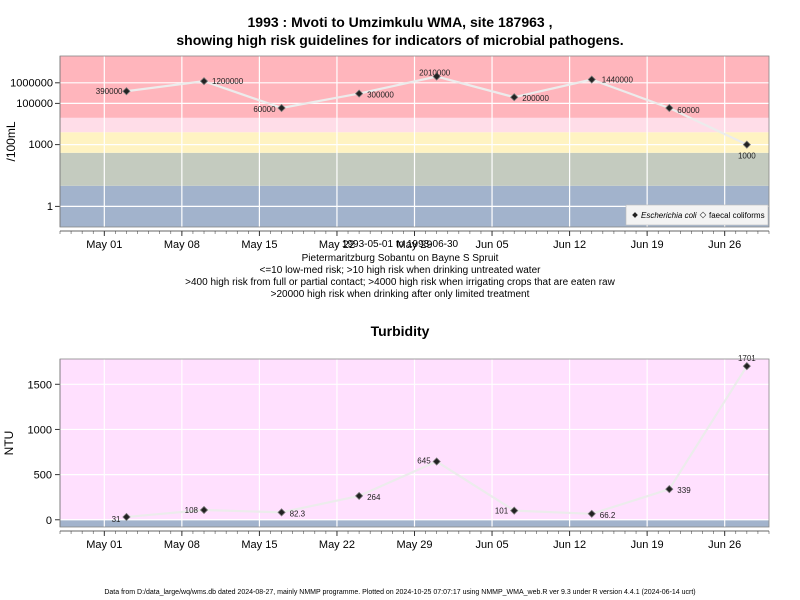 The image size is (800, 600). Describe the element at coordinates (608, 515) in the screenshot. I see `turbidity-data-label: 66.2` at that location.